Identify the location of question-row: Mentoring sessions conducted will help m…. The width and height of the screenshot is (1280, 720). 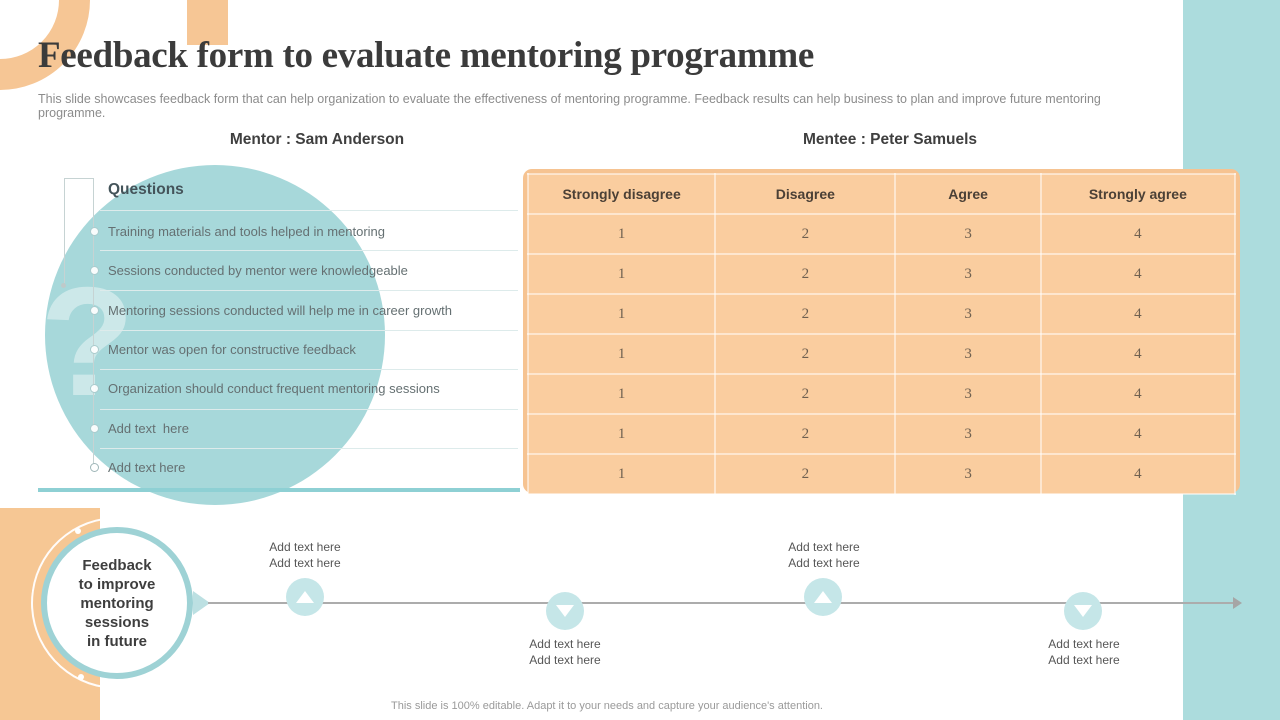
(305, 310).